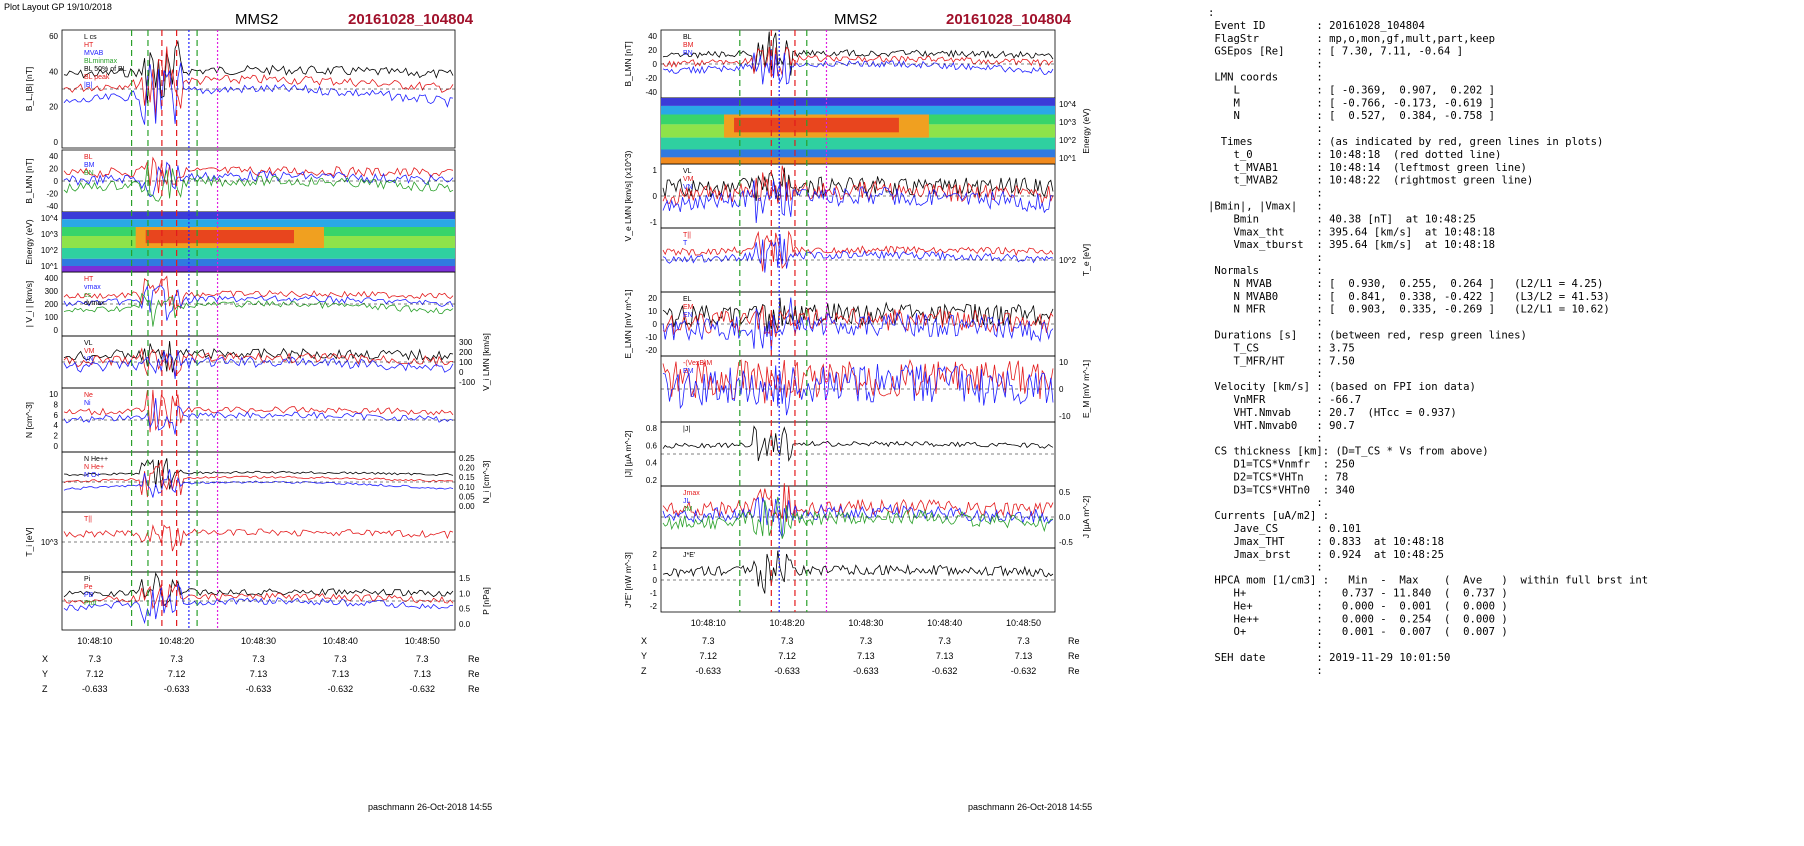 This screenshot has height=846, width=1804. I want to click on time-tick-label: 10:48:10, so click(708, 623).